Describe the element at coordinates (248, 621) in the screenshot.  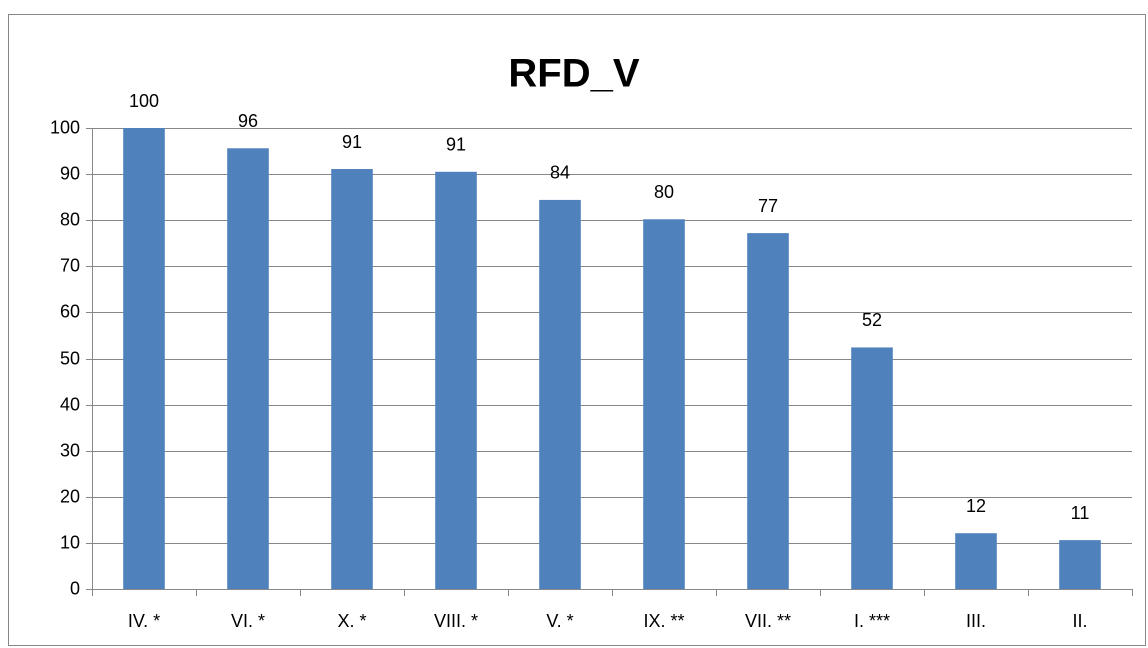
I see `x-tick-label: VI. *` at that location.